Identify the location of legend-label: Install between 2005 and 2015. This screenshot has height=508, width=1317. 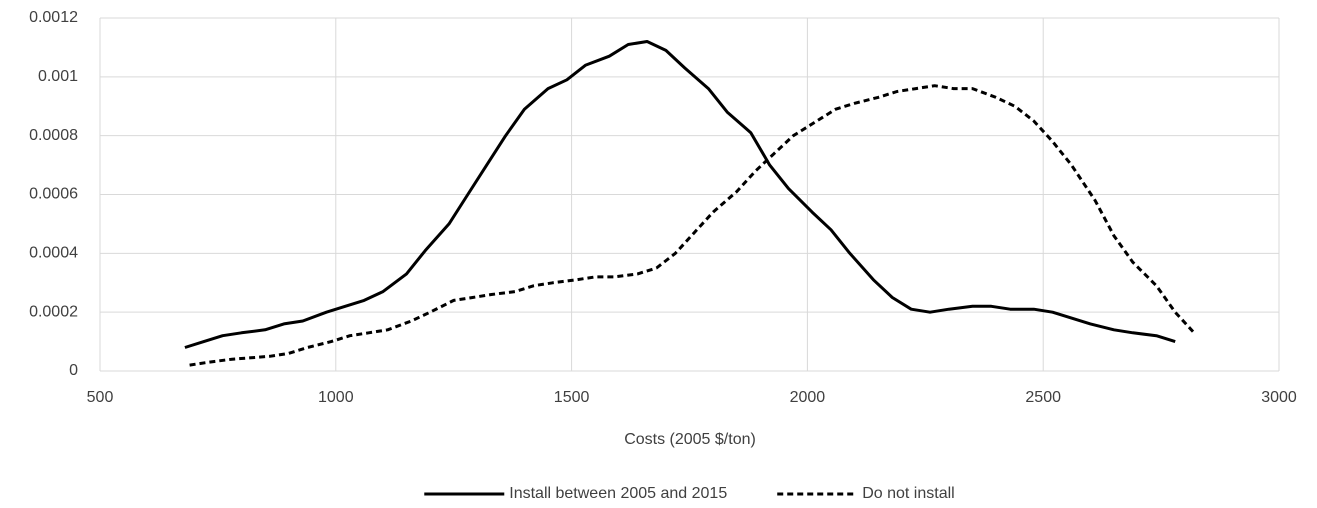
(618, 493).